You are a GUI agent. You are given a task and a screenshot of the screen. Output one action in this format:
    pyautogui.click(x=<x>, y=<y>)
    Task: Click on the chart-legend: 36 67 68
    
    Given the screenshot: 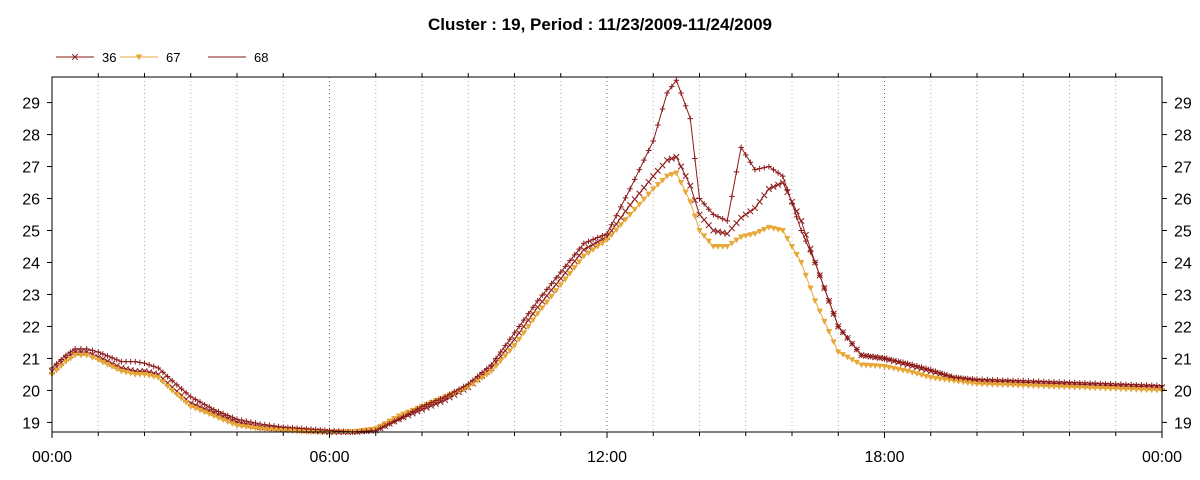 What is the action you would take?
    pyautogui.click(x=162, y=57)
    